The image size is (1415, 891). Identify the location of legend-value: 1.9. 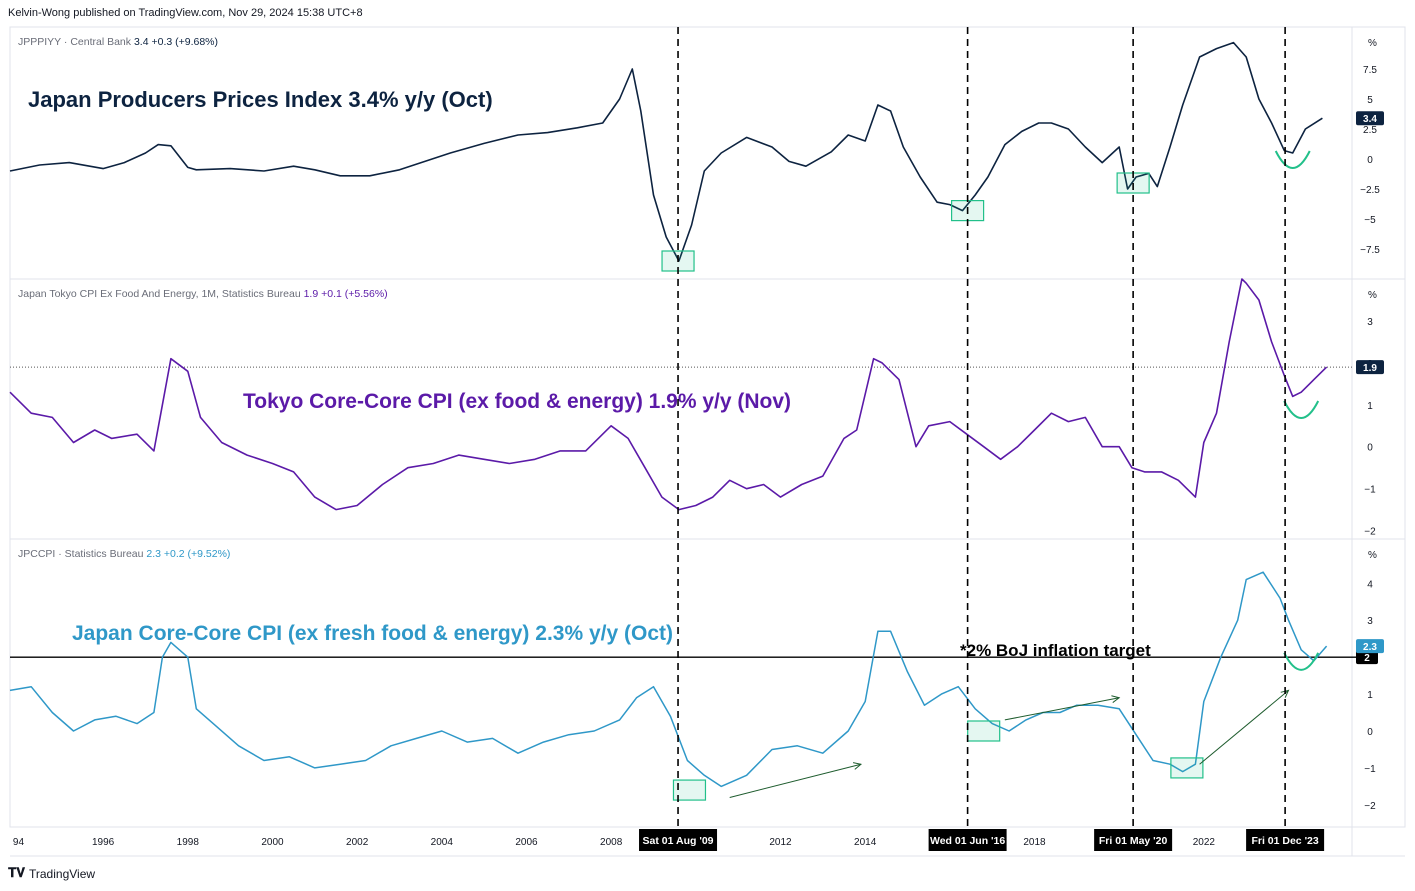
(313, 294).